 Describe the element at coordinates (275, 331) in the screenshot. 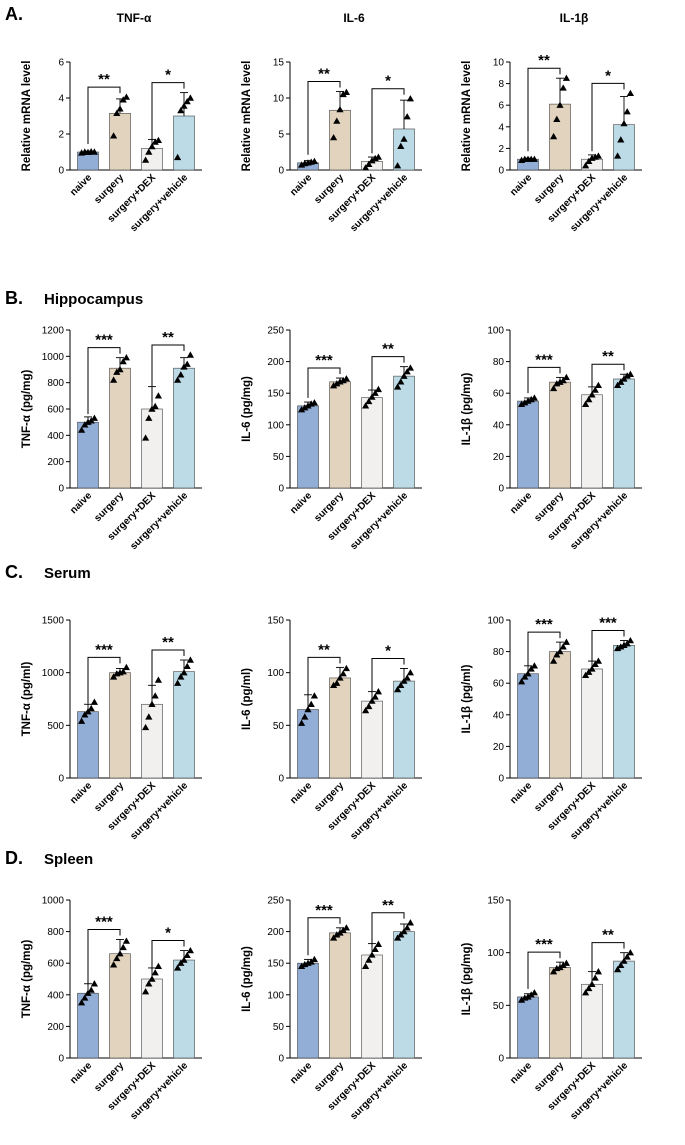

I see `y-tick-label: 250` at that location.